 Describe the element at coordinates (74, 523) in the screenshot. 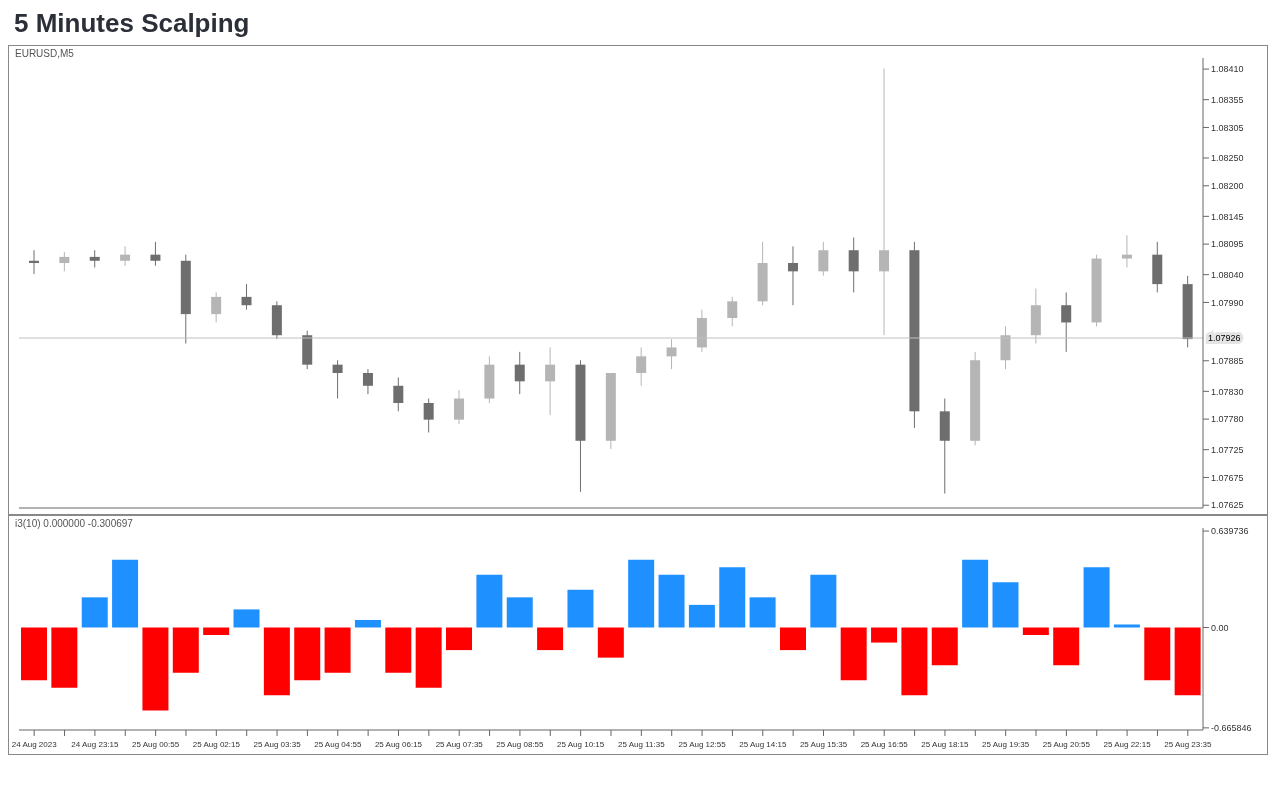

I see `annotation: i3(10) 0.000000 -0.300697` at that location.